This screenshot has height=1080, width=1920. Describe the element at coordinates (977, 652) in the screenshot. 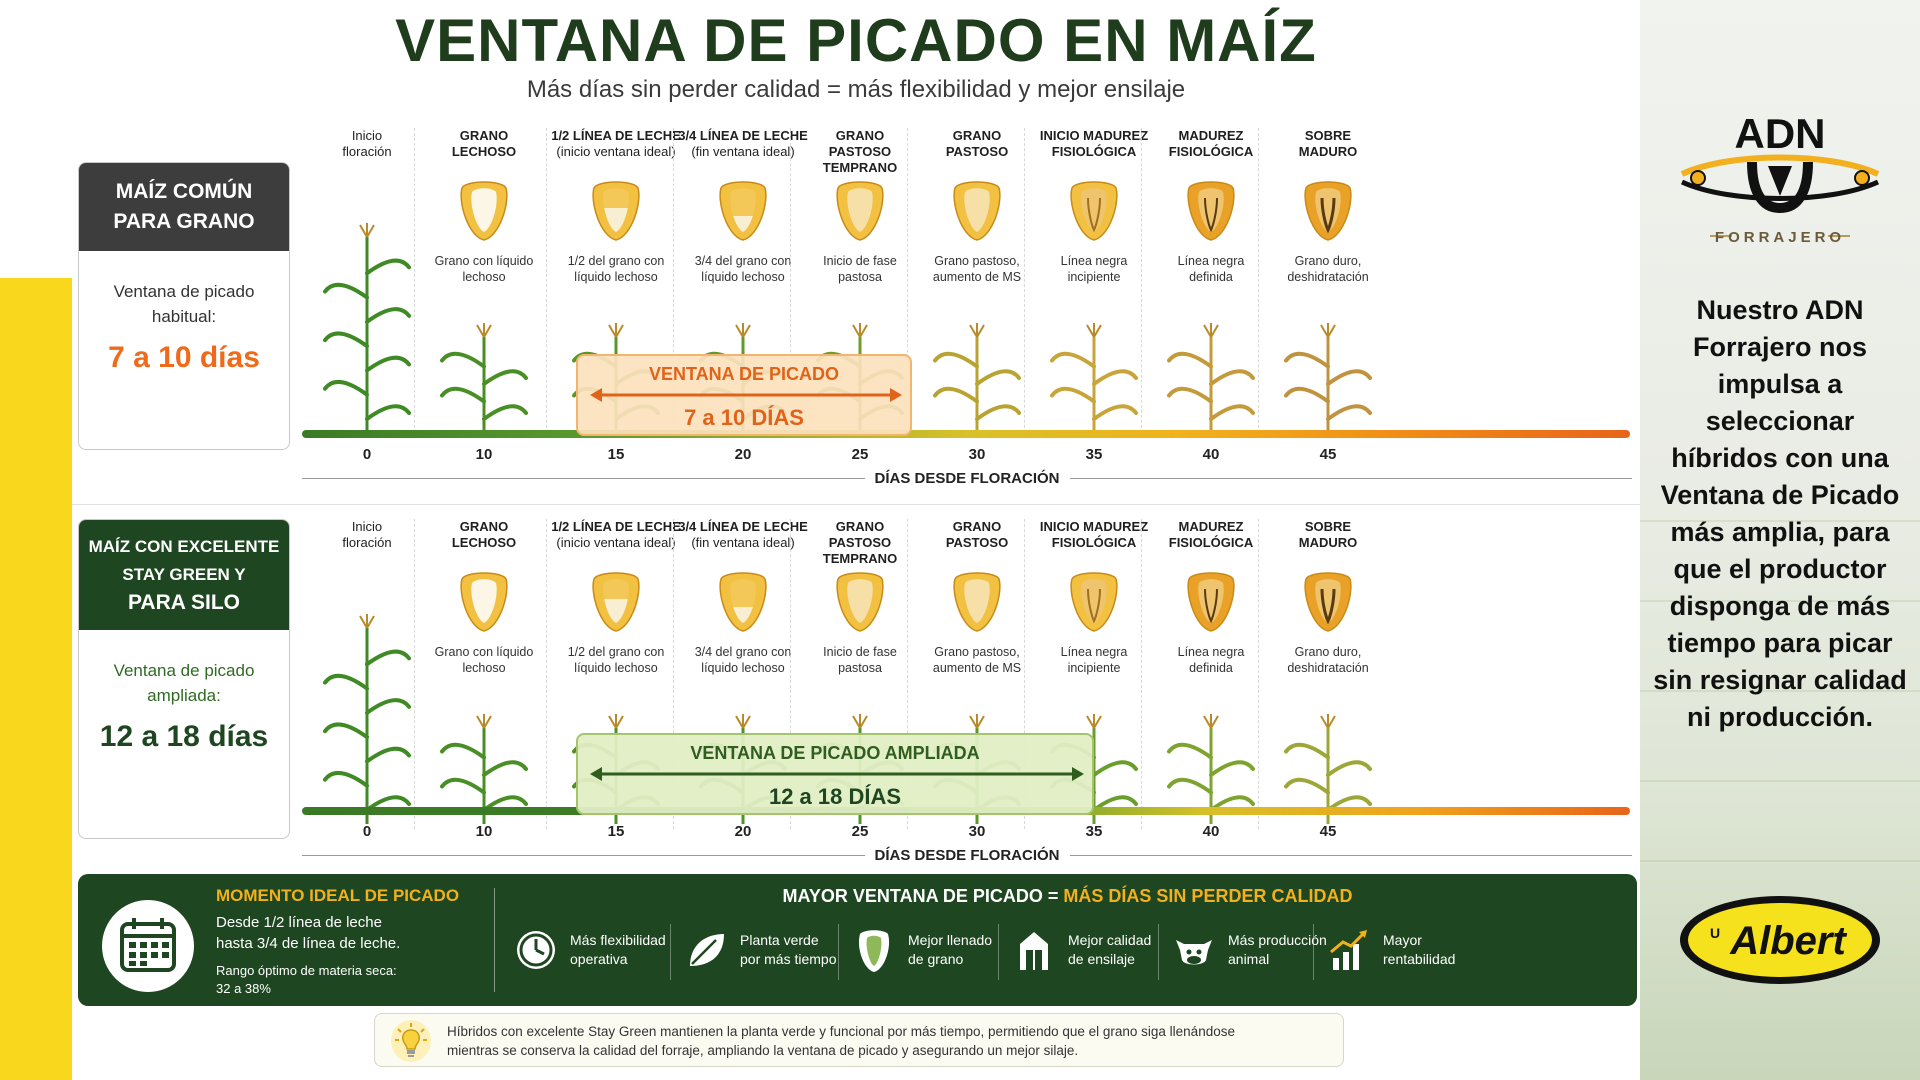

I see `stage-description-line: Grano pastoso,` at that location.